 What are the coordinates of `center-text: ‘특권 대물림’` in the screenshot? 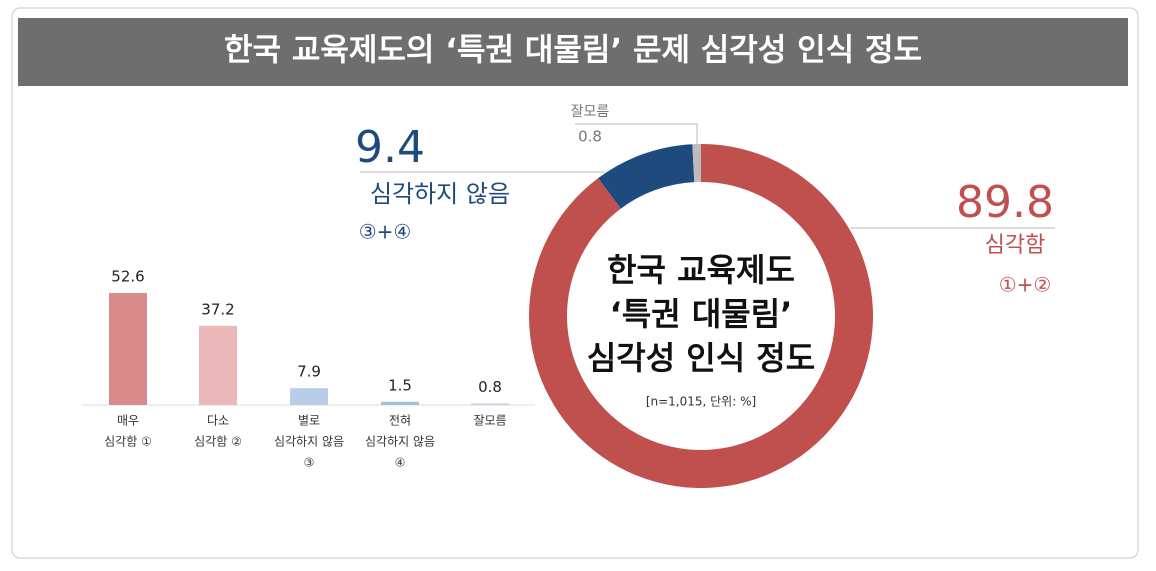 It's located at (701, 314).